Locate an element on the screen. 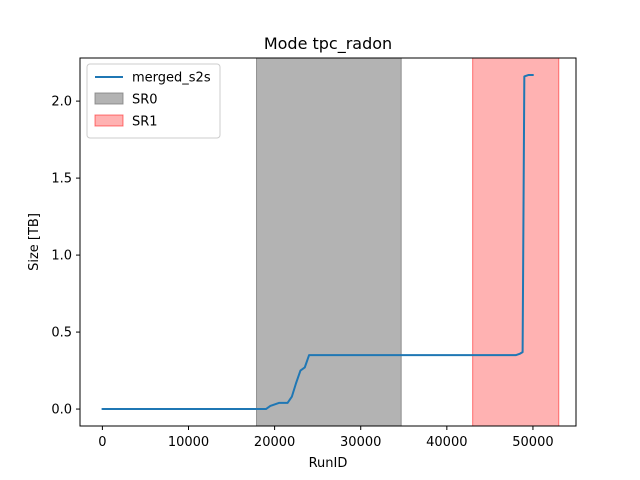 The width and height of the screenshot is (640, 480). legend-label: merged_s2s is located at coordinates (171, 78).